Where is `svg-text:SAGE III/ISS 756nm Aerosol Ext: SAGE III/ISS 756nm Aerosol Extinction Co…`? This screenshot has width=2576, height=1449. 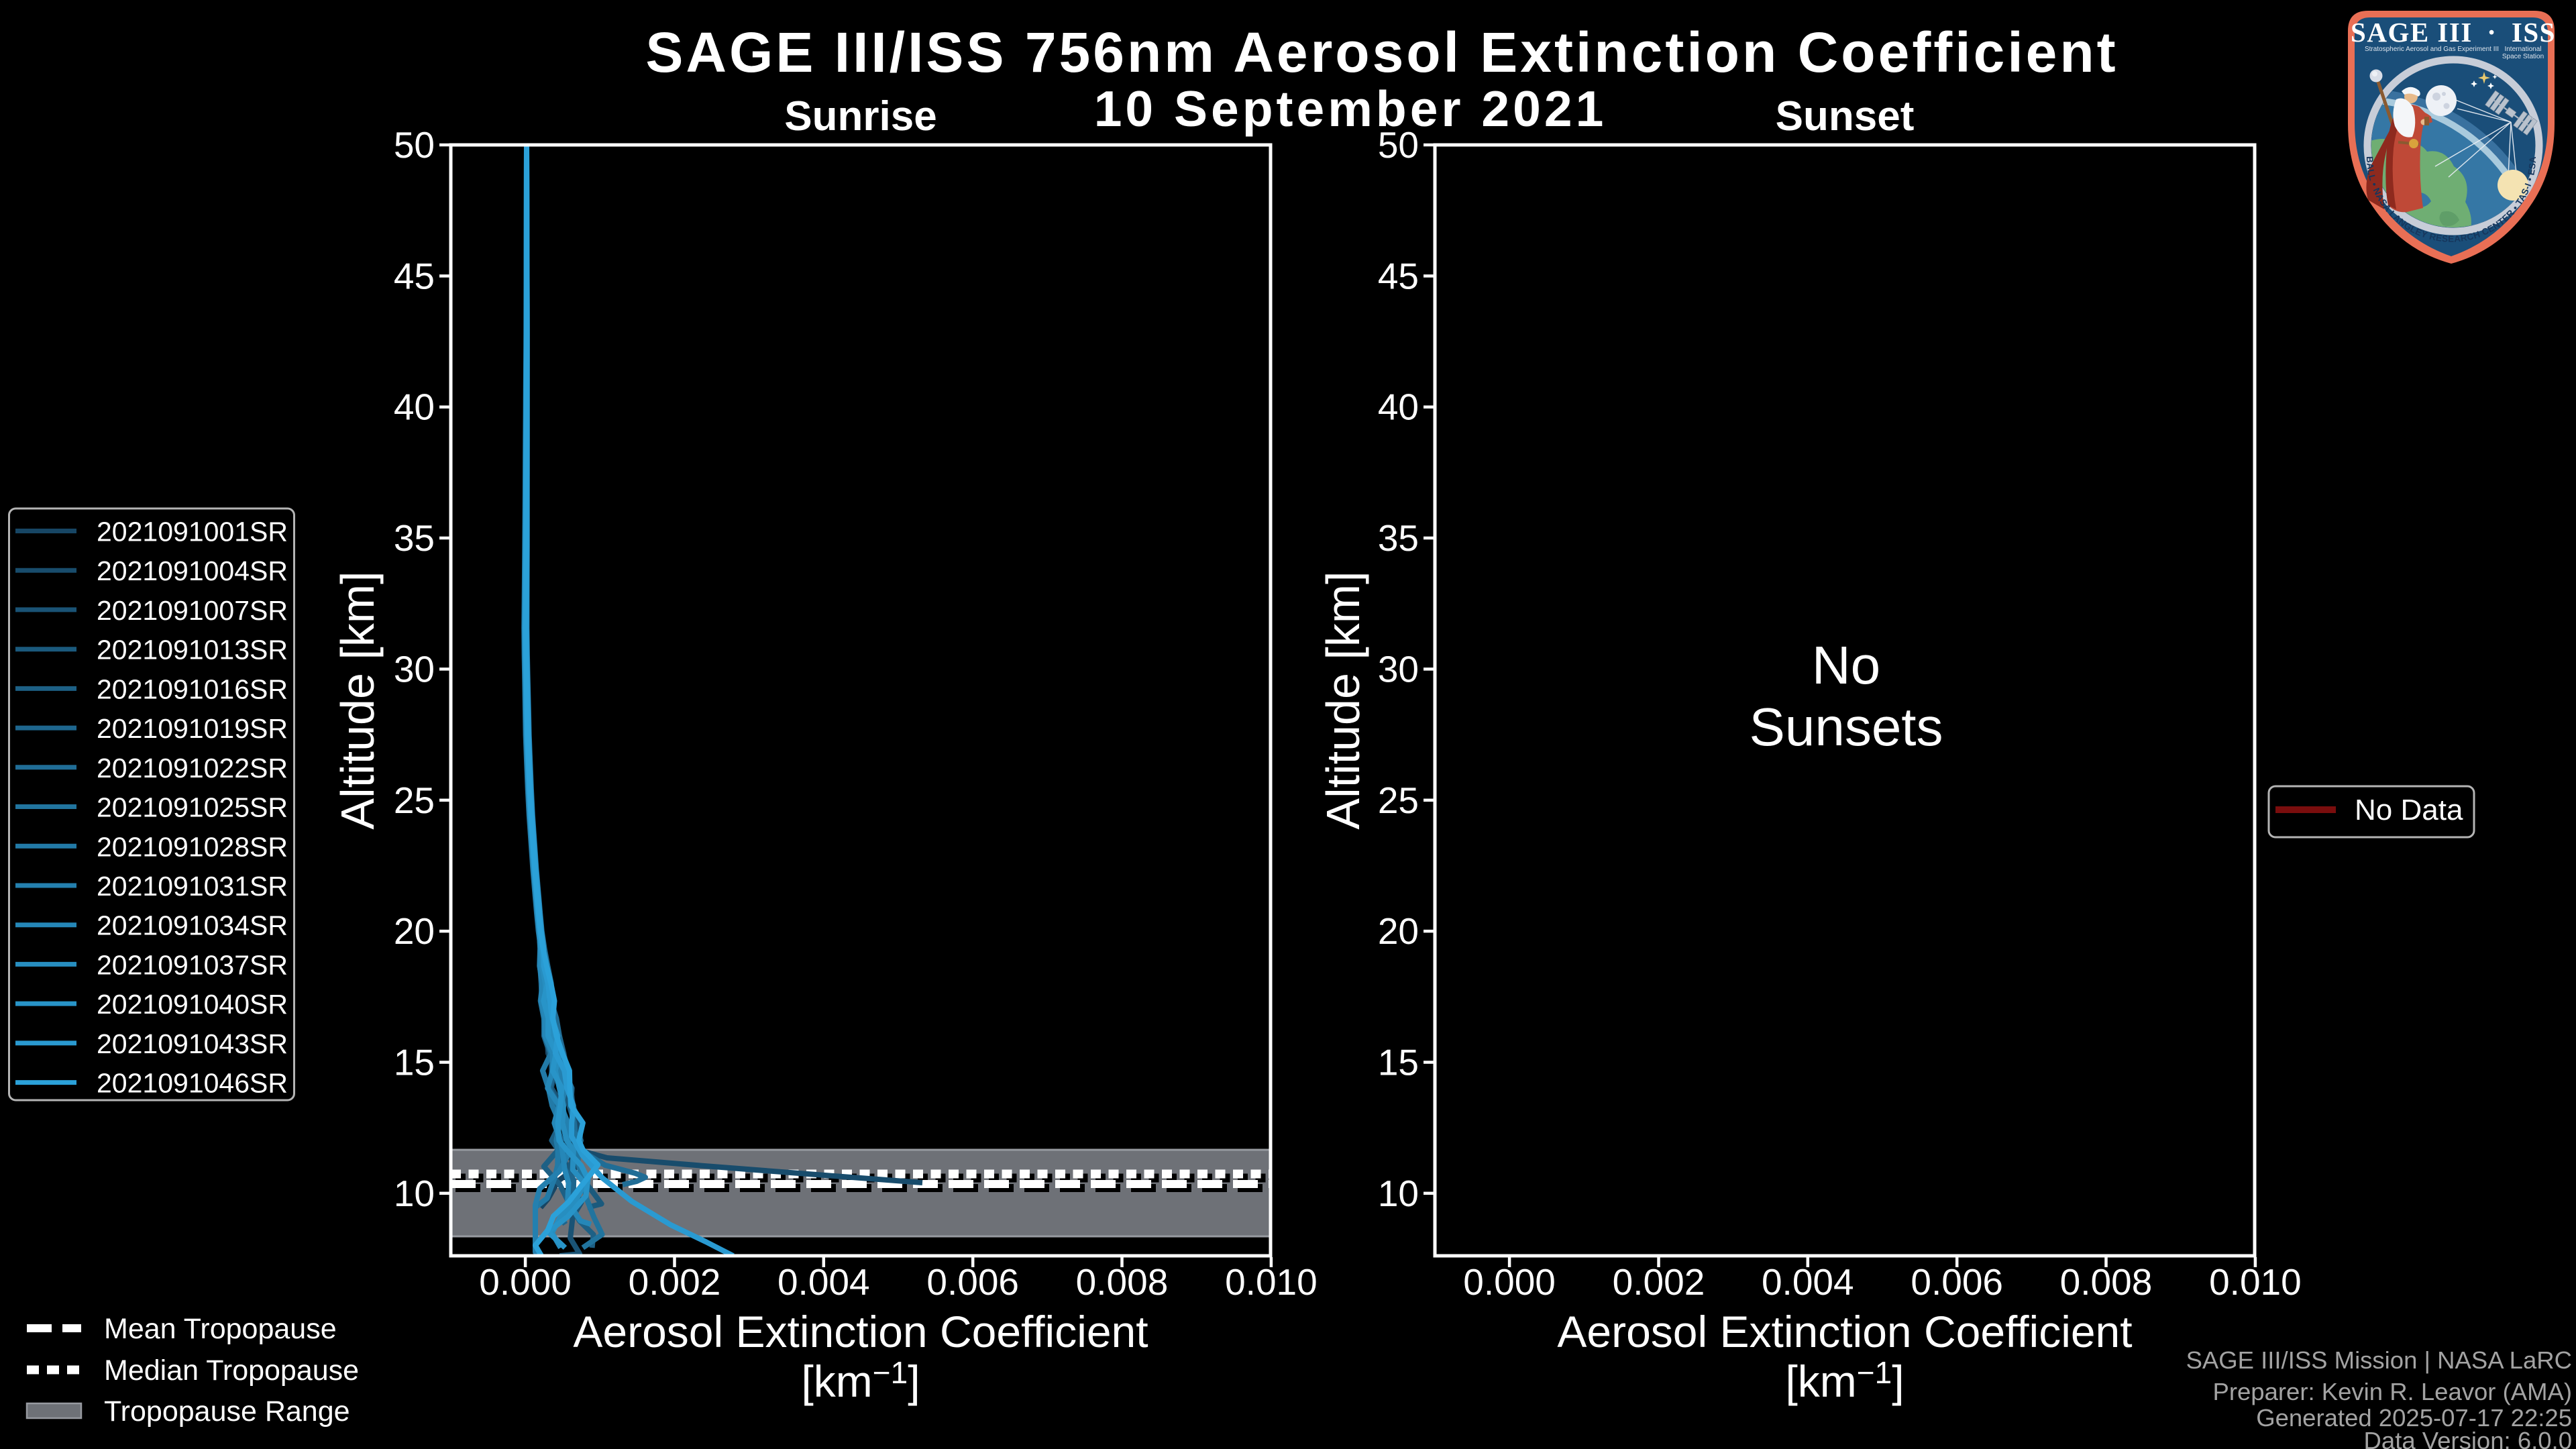 svg-text:SAGE III/ISS 756nm Aerosol Ext: SAGE III/ISS 756nm Aerosol Extinction Co… is located at coordinates (1381, 52).